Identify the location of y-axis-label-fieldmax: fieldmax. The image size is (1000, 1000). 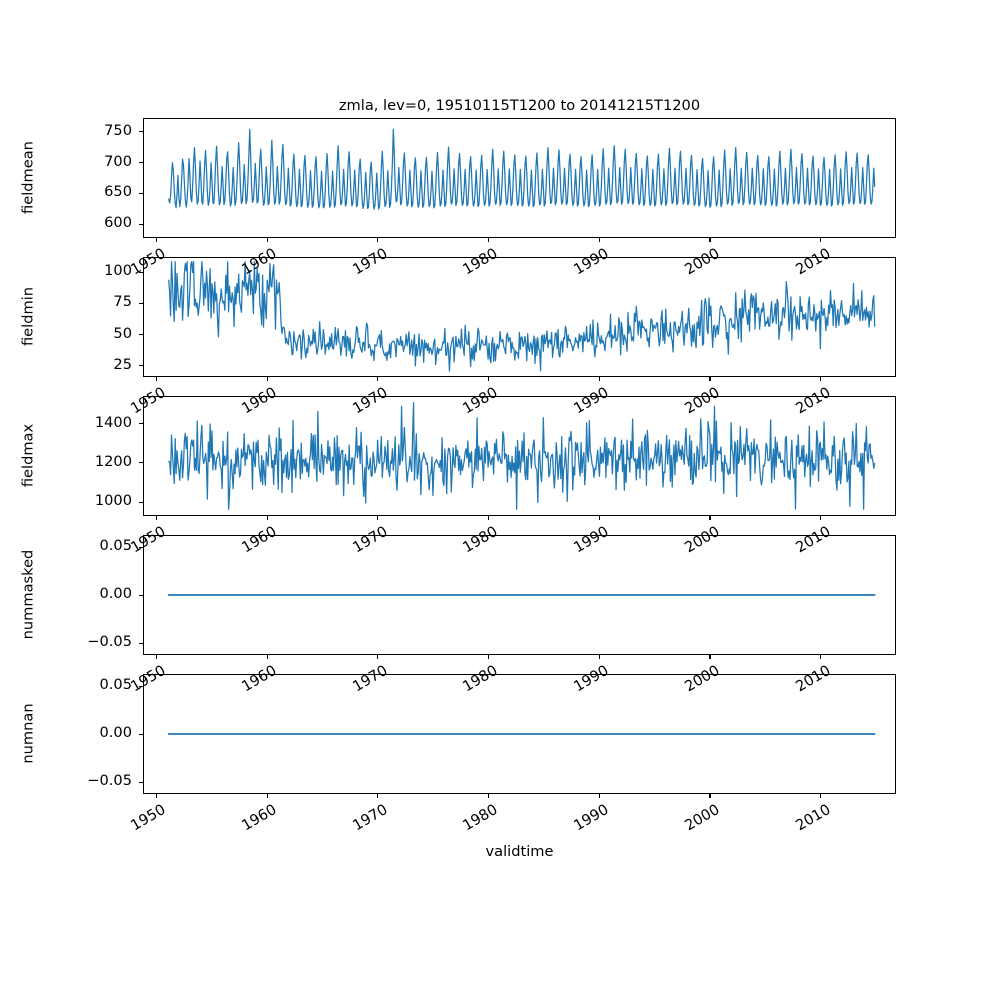
(28, 455).